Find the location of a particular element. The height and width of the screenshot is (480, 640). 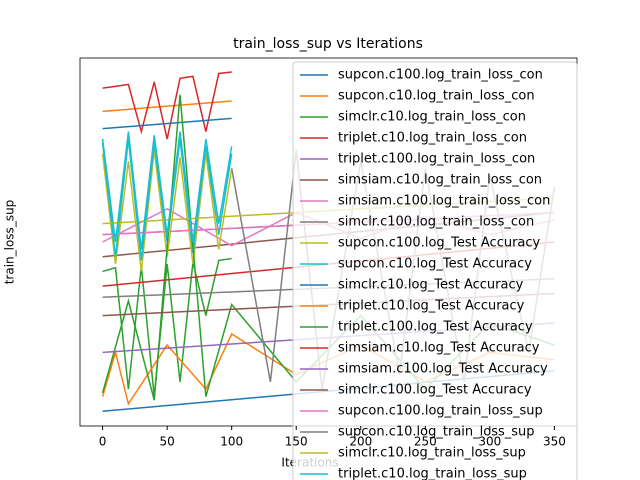

legend-label: supcon.c10.log_train_loss_con is located at coordinates (436, 96).